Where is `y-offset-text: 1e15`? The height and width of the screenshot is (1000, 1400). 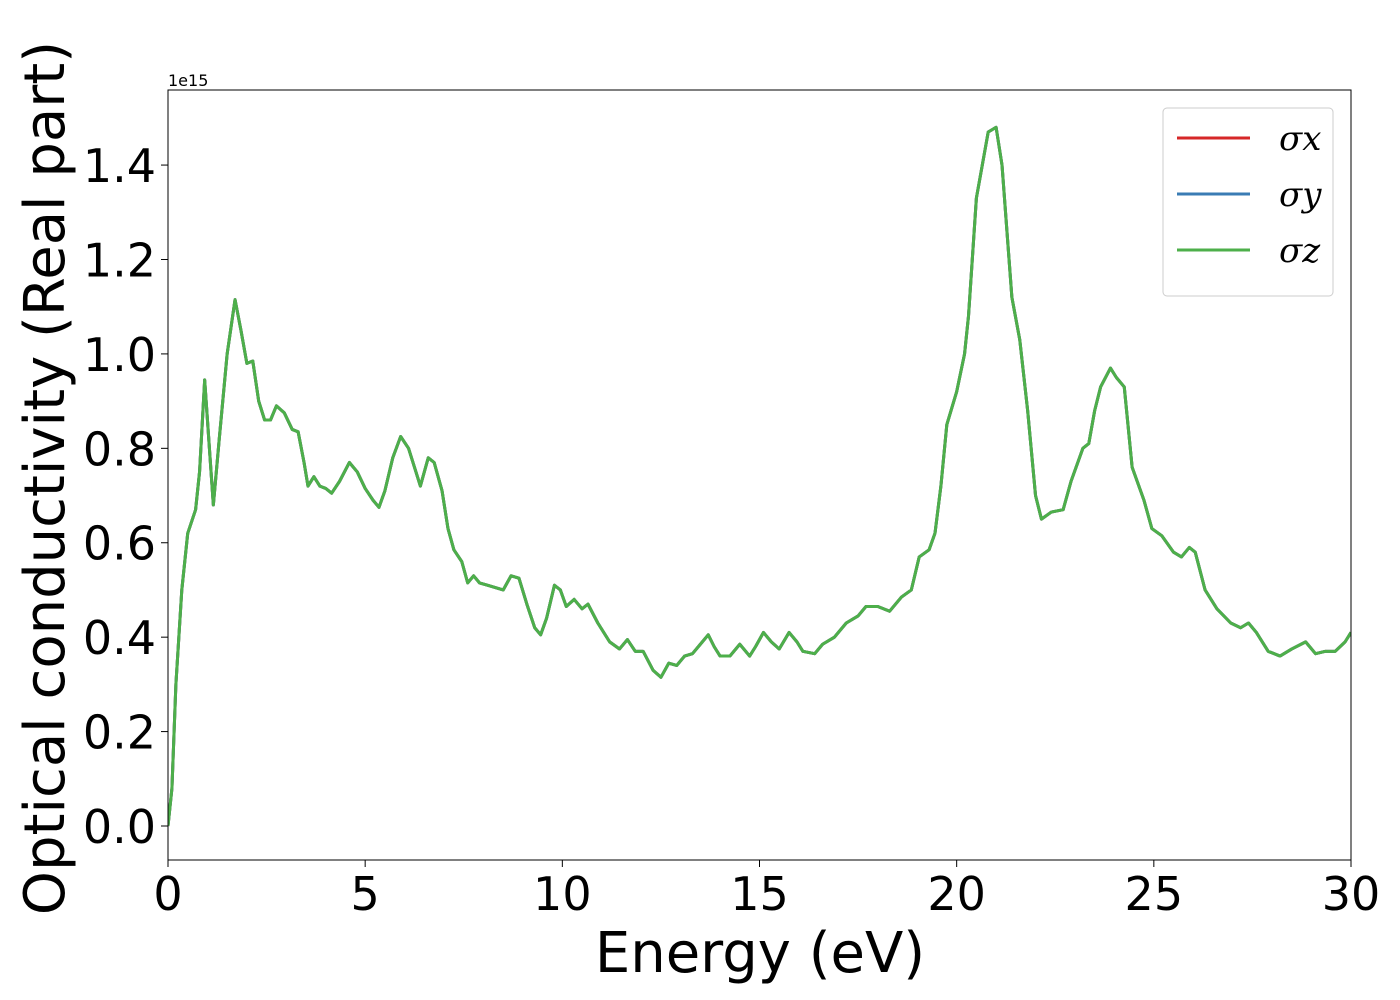
y-offset-text: 1e15 is located at coordinates (188, 80).